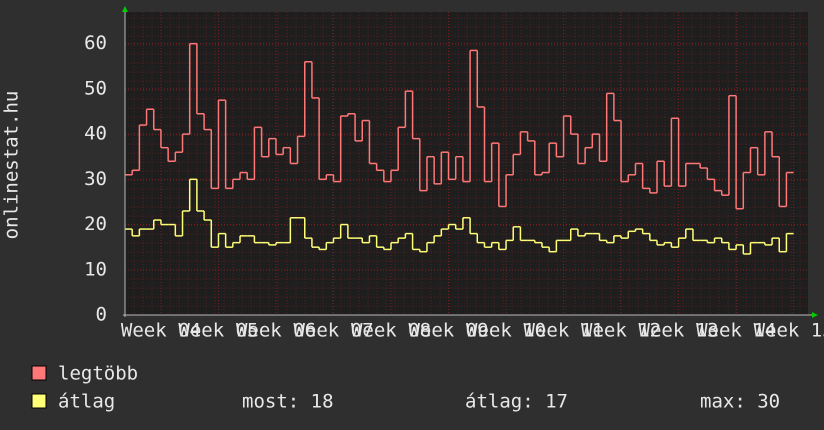 Image resolution: width=824 pixels, height=430 pixels. What do you see at coordinates (95, 224) in the screenshot?
I see `y-tick-label: 20` at bounding box center [95, 224].